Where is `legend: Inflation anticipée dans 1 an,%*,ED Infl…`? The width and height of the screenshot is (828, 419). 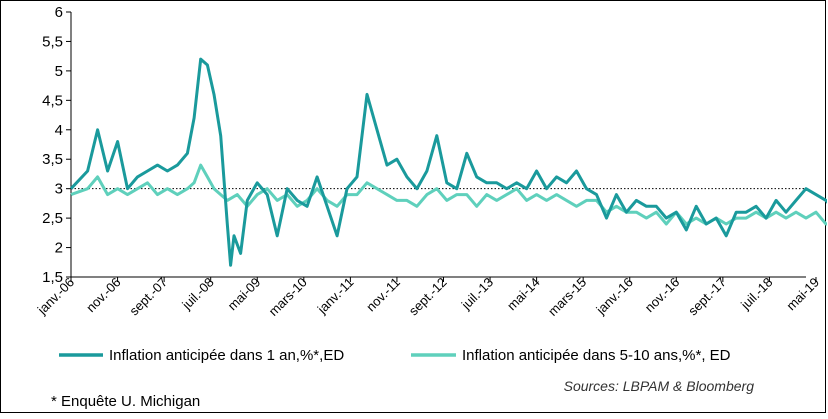 legend: Inflation anticipée dans 1 an,%*,ED Infl… is located at coordinates (395, 355).